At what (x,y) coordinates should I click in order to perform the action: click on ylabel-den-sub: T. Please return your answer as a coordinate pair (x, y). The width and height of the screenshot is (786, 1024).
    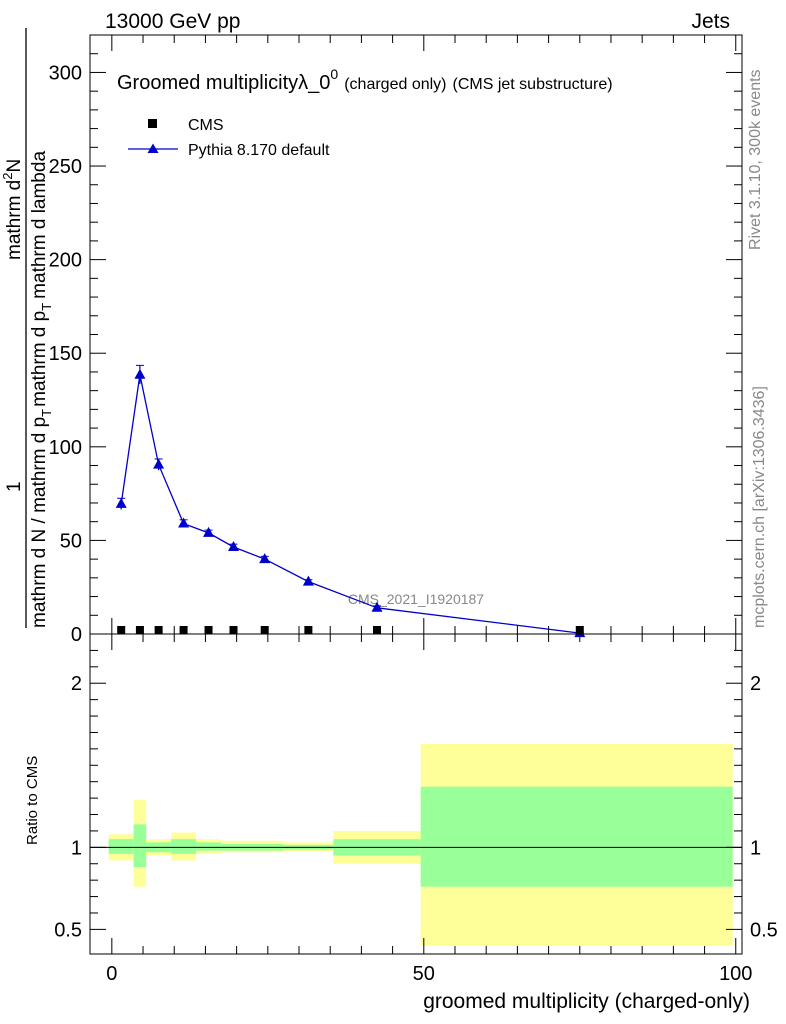
    Looking at the image, I should click on (46, 413).